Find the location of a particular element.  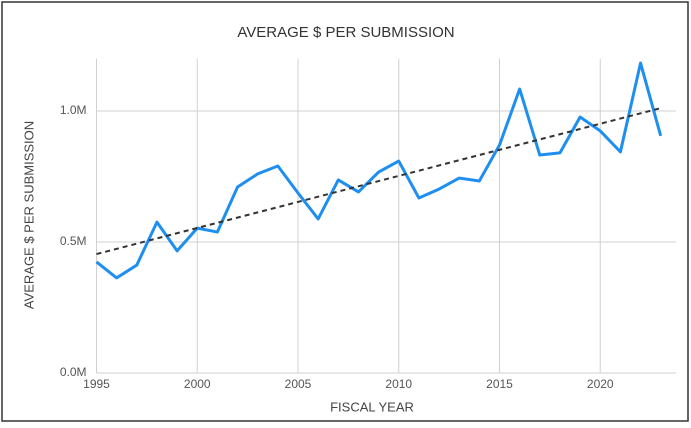

x-tick-label: 2005 is located at coordinates (298, 384).